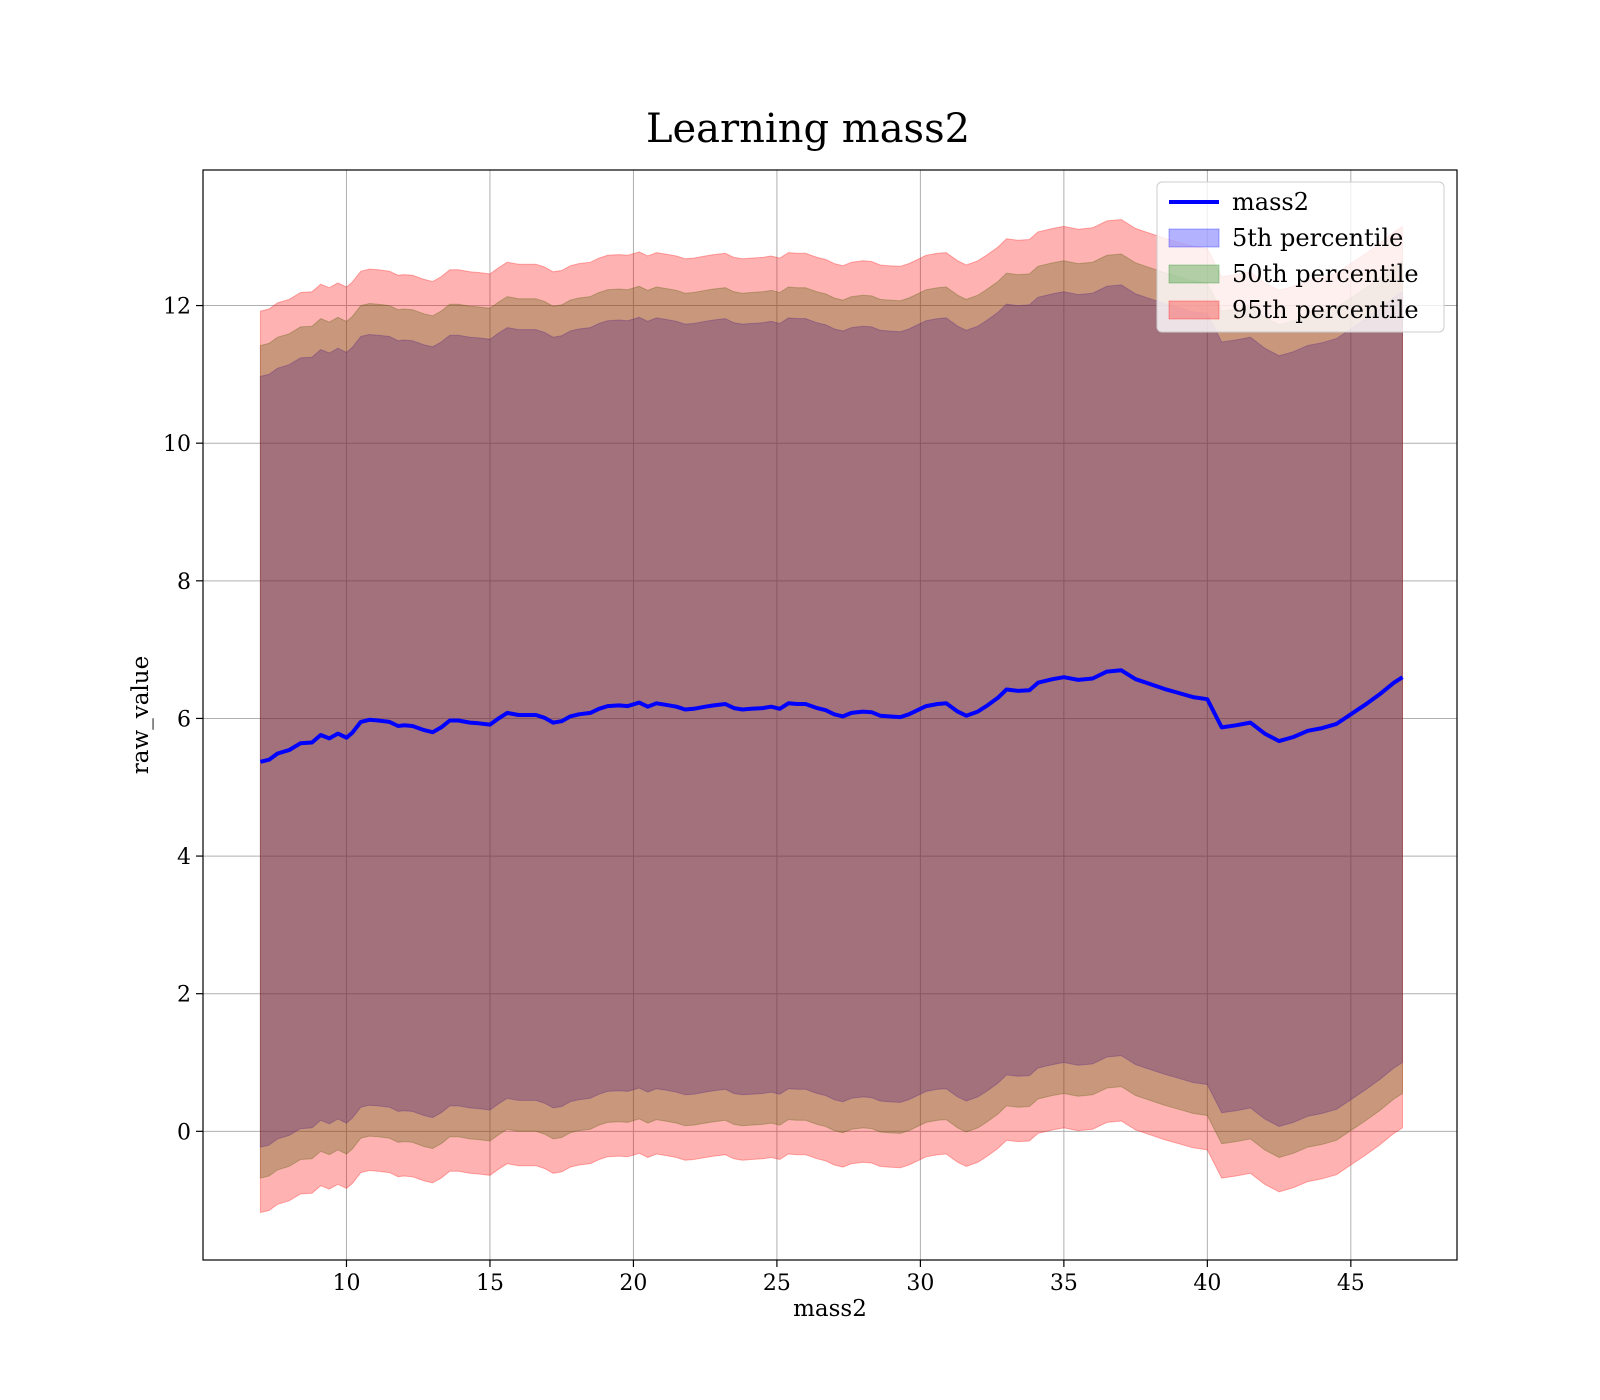 This screenshot has height=1400, width=1600. Describe the element at coordinates (184, 857) in the screenshot. I see `y-tick-label: 4` at that location.